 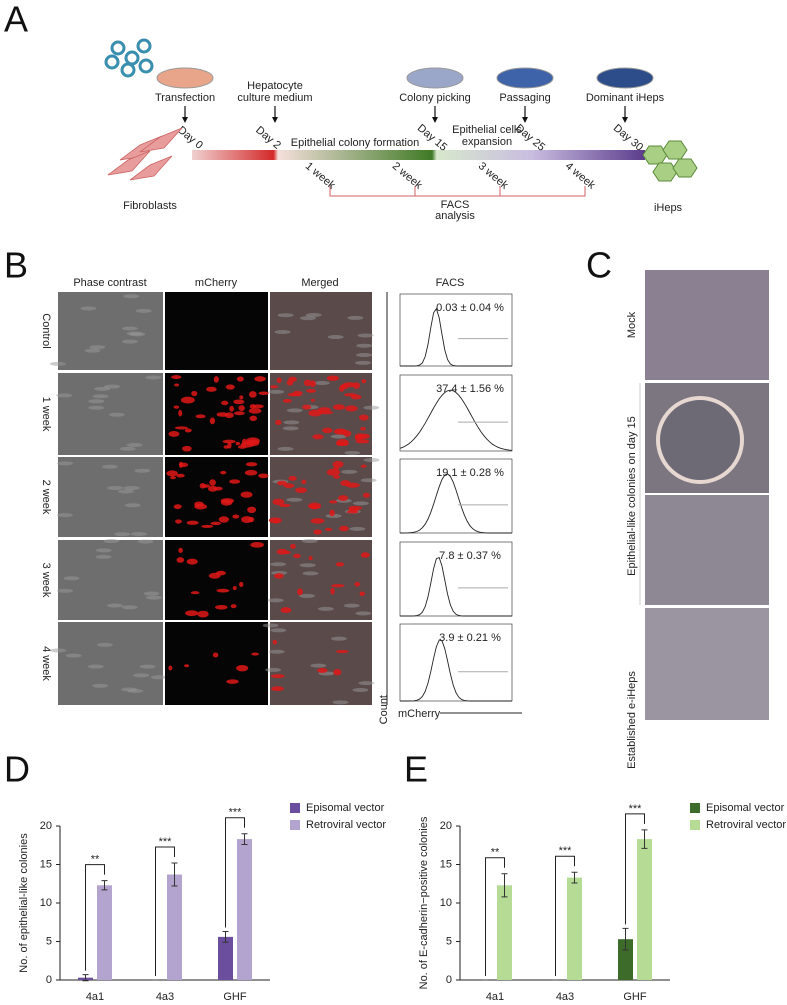 I want to click on phase-label: Epithelial cells, so click(x=487, y=130).